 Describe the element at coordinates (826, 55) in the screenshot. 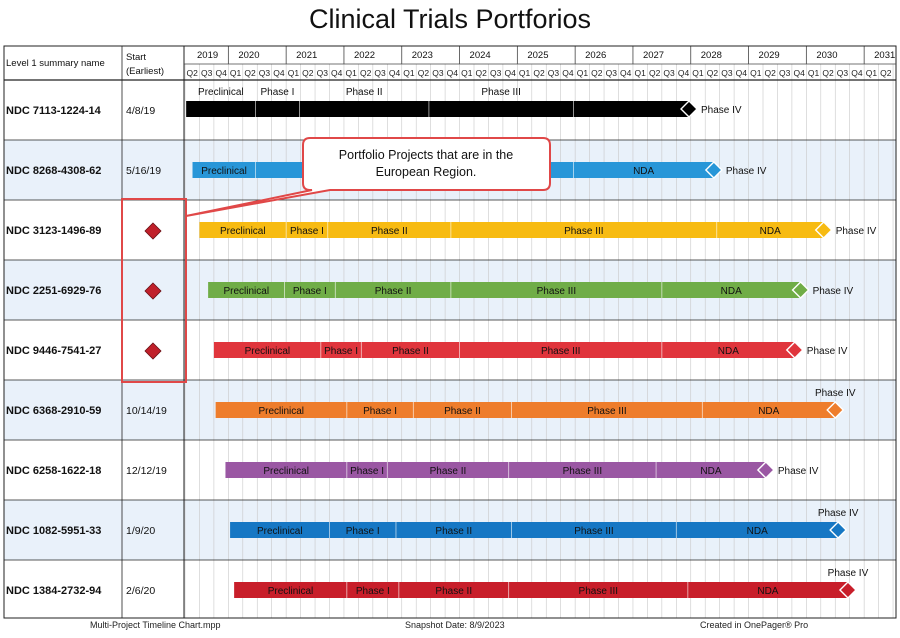

I see `year-label: 2030` at that location.